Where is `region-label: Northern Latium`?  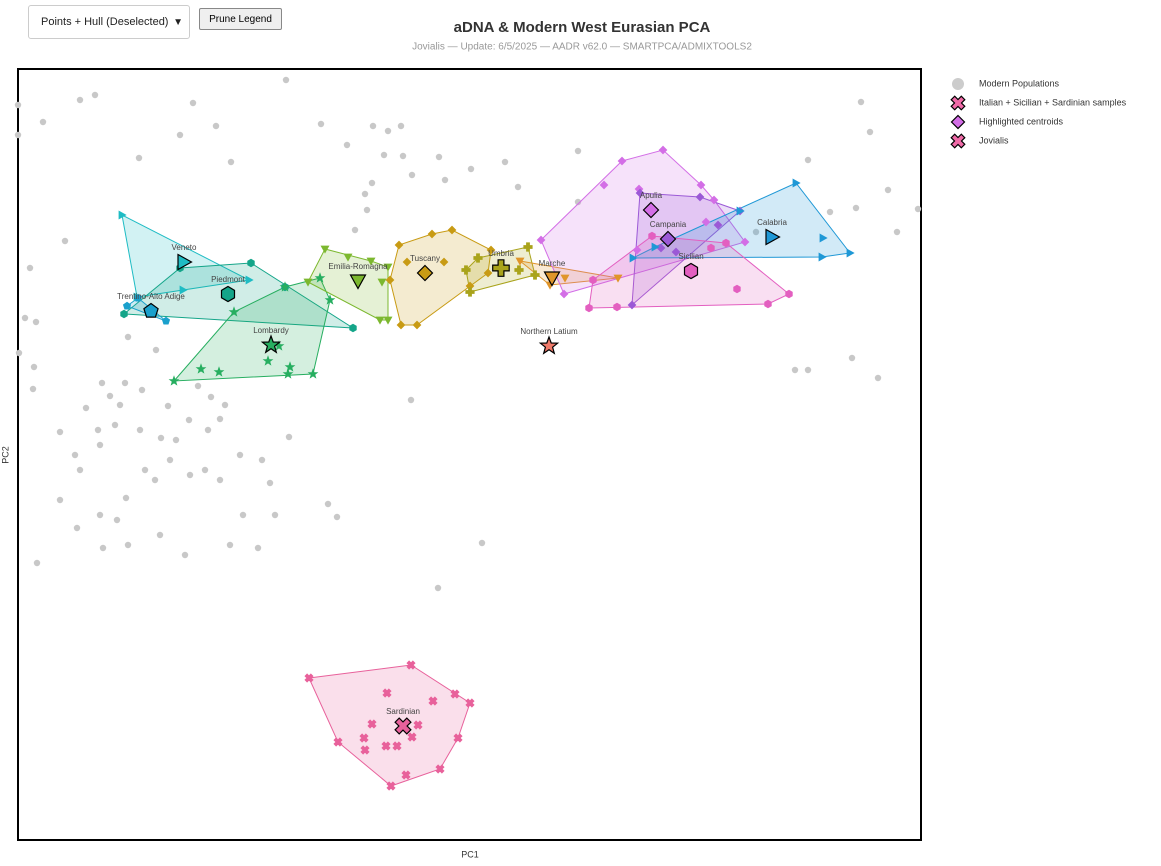
region-label: Northern Latium is located at coordinates (549, 331).